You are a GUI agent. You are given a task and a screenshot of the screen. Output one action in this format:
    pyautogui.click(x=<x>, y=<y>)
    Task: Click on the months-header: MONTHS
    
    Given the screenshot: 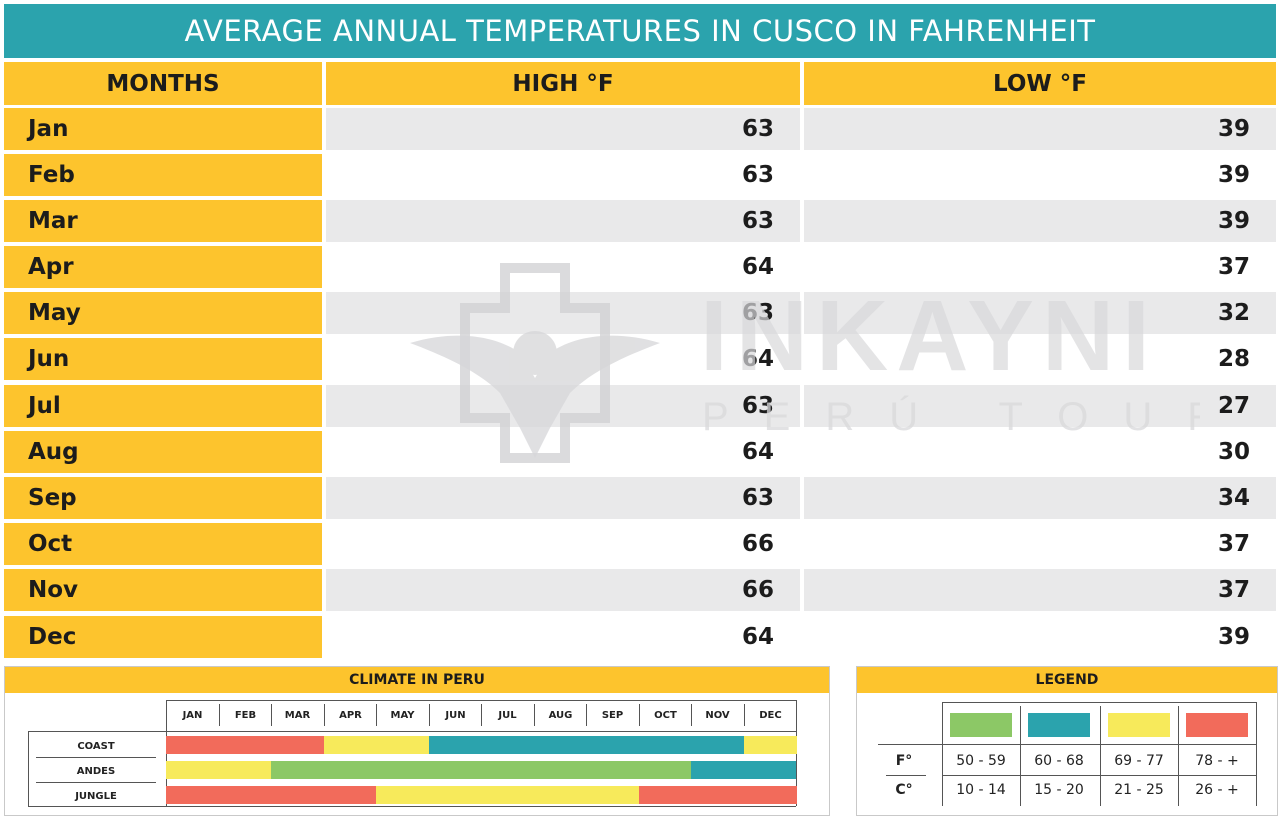 What is the action you would take?
    pyautogui.click(x=163, y=83)
    